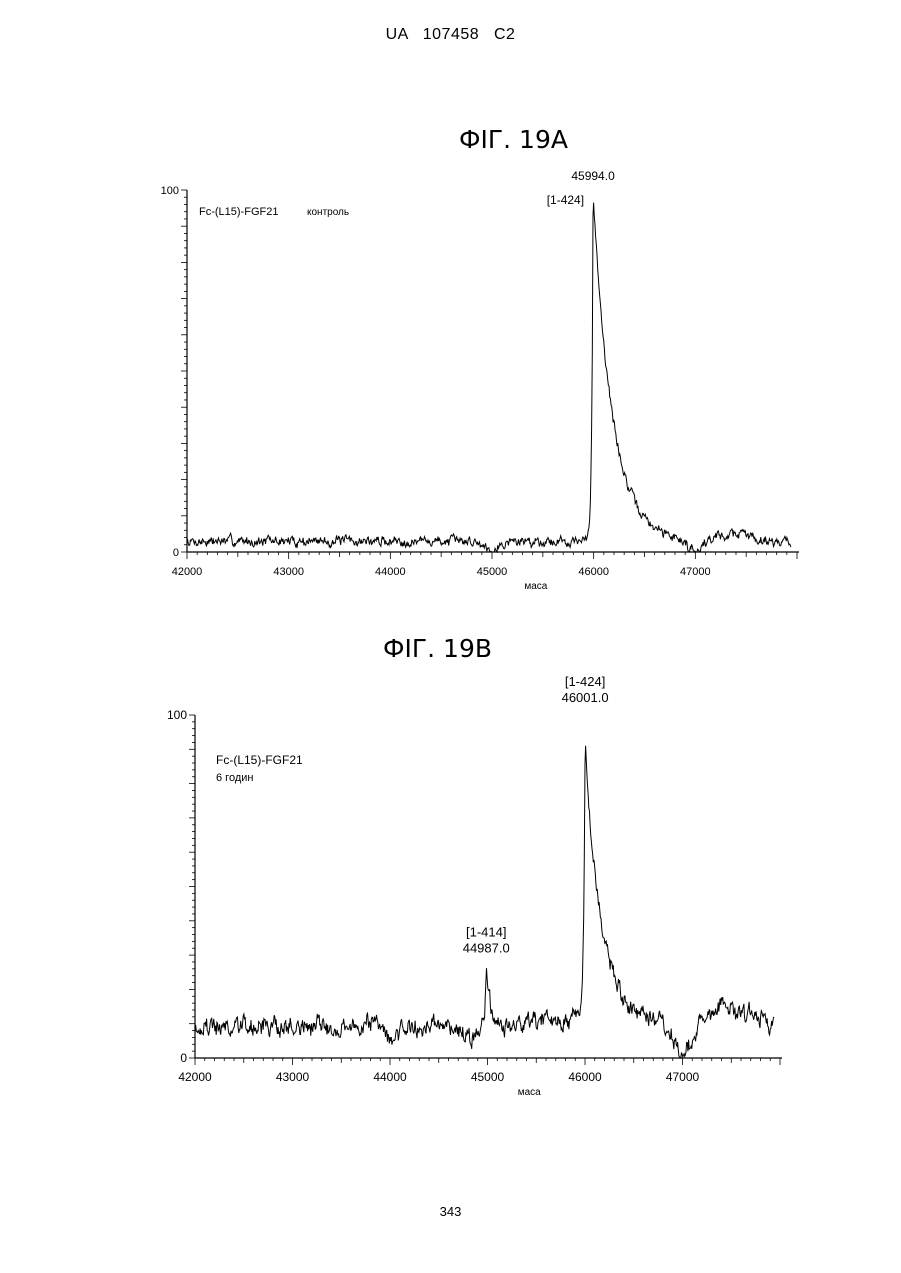 The width and height of the screenshot is (901, 1273). I want to click on peak-mass-label: 44987.0, so click(486, 947).